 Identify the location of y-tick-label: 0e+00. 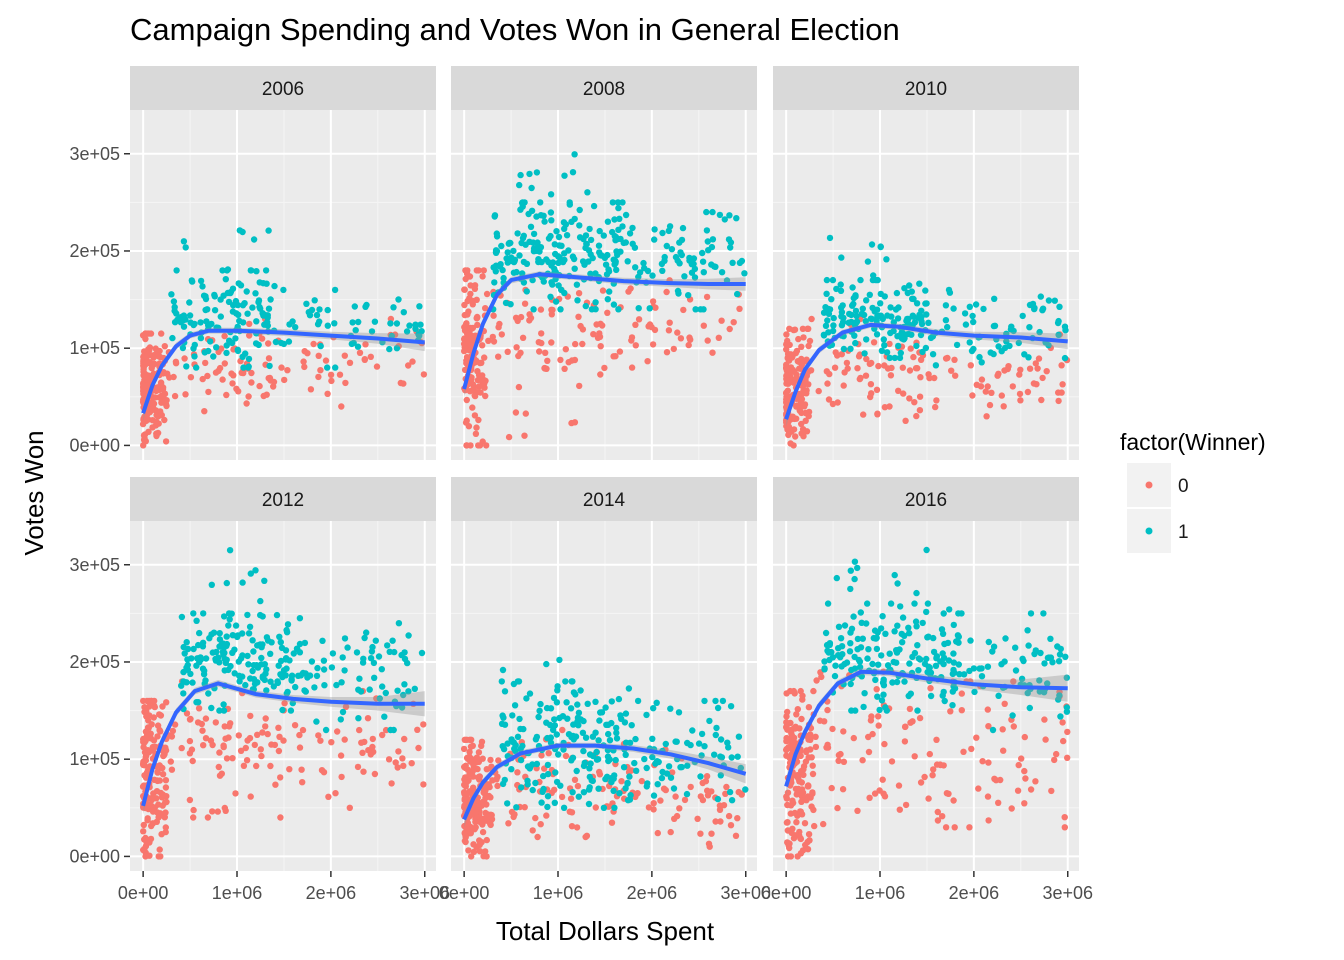
(94, 856).